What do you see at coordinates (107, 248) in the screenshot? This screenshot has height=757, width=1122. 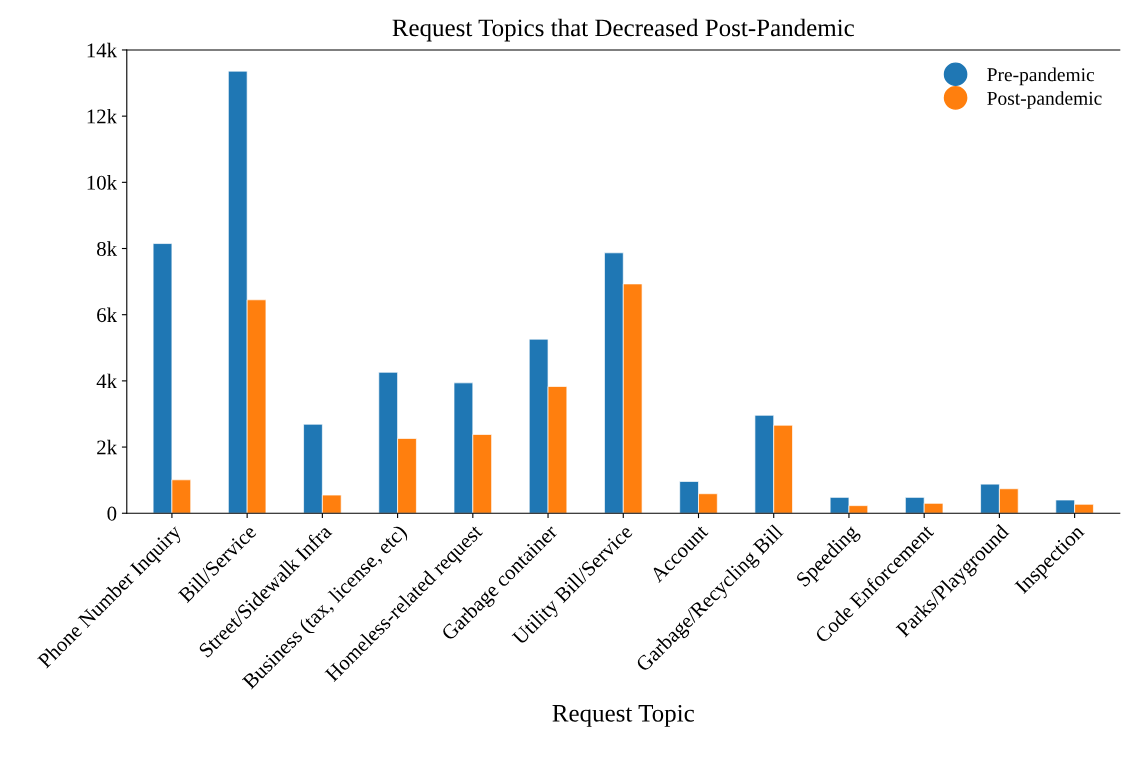 I see `y-tick-label: 8k` at bounding box center [107, 248].